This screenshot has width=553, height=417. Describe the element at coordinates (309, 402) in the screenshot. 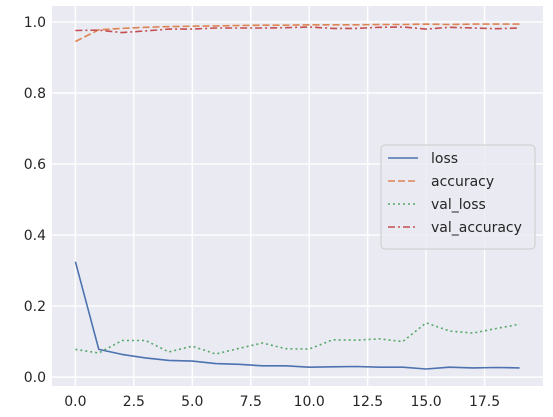

I see `x-tick-label: 10.0` at that location.